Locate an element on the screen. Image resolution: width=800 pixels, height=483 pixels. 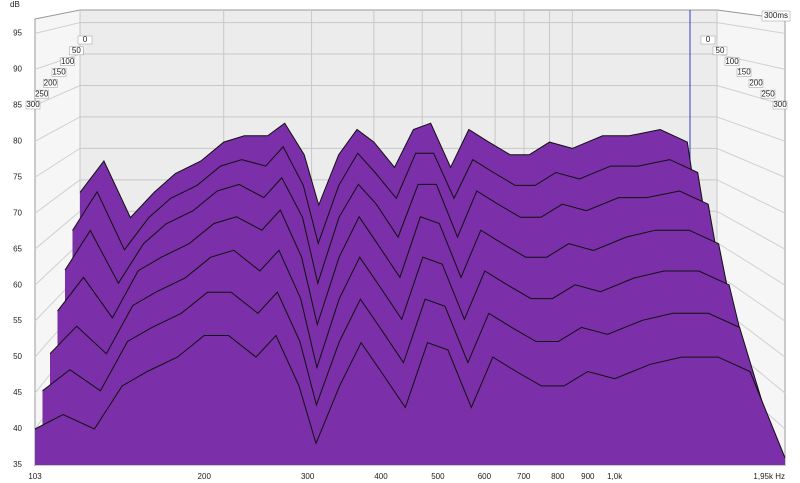
x-tick-label: 1,95k Hz is located at coordinates (769, 476).